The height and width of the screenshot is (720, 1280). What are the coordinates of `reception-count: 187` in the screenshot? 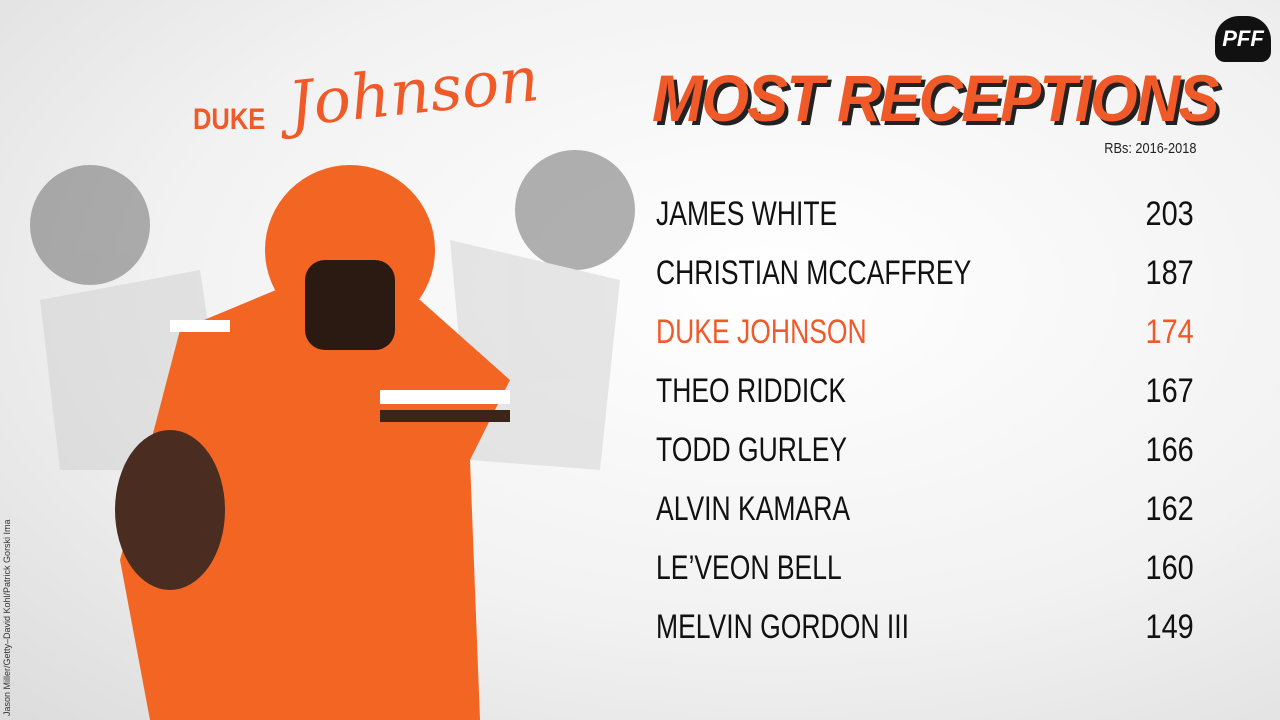 It's located at (1169, 273).